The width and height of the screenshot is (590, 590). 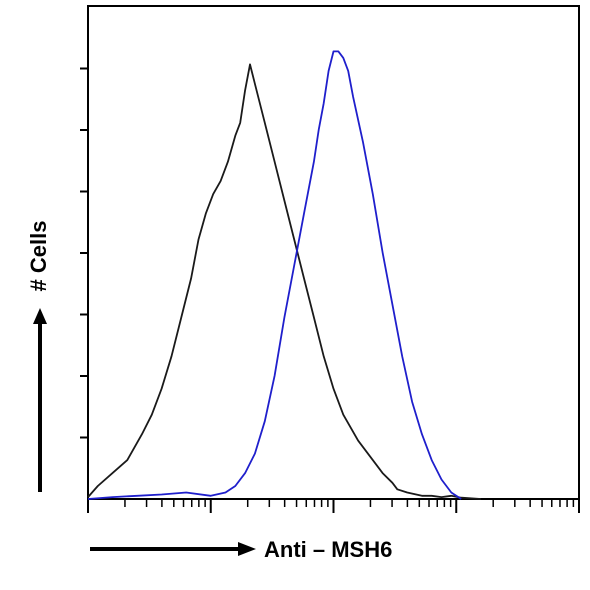 I want to click on x-axis-arrowhead, so click(x=247, y=549).